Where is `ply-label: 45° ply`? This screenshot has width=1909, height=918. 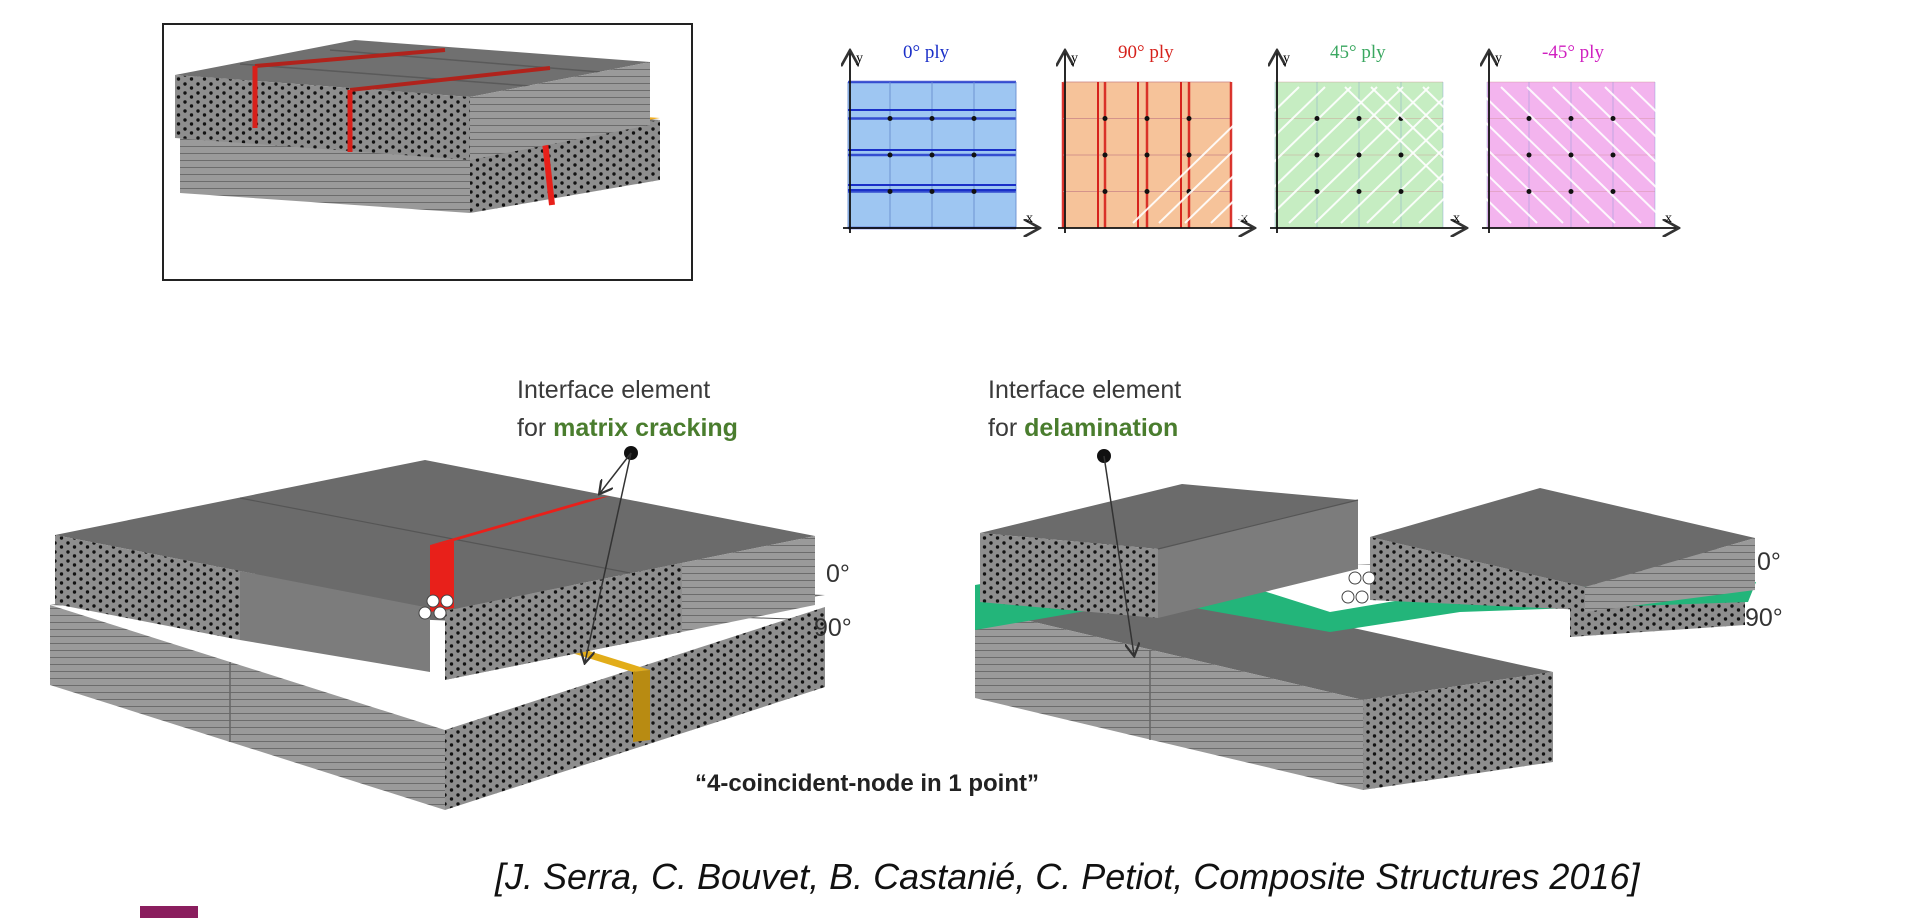
ply-label: 45° ply is located at coordinates (1358, 52).